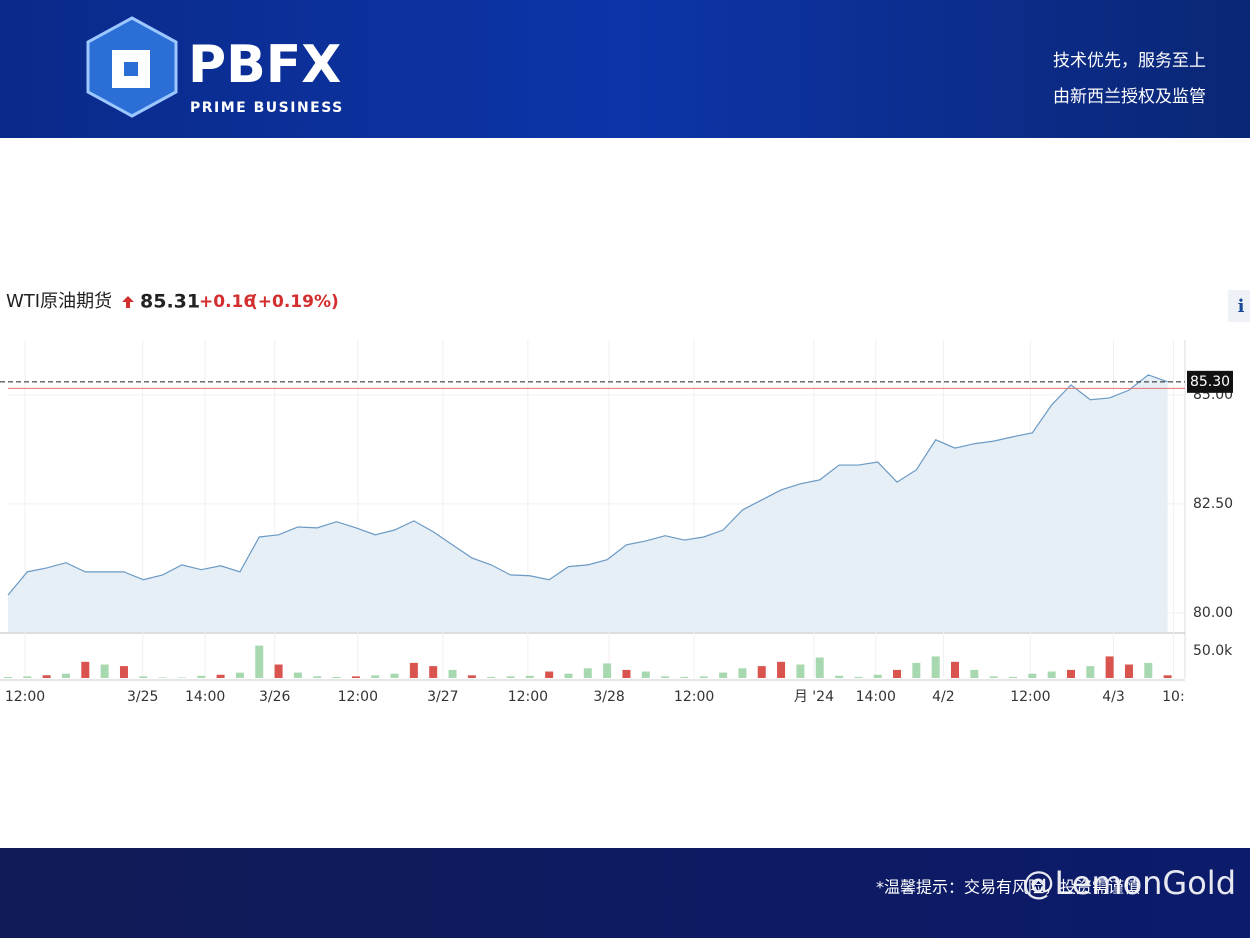 The image size is (1250, 942). I want to click on logo-hole, so click(131, 69).